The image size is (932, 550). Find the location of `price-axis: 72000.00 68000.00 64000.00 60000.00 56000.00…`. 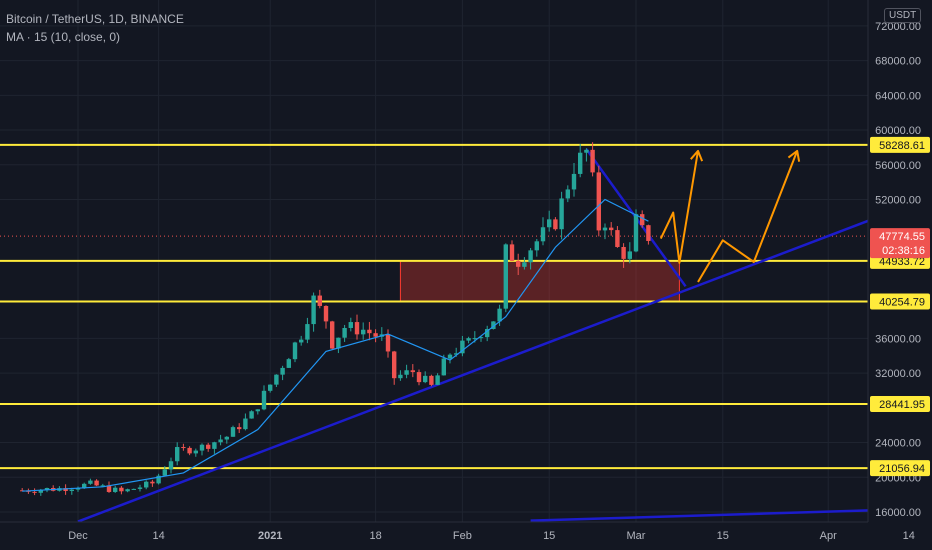

price-axis: 72000.00 68000.00 64000.00 60000.00 56000.00… is located at coordinates (899, 275).